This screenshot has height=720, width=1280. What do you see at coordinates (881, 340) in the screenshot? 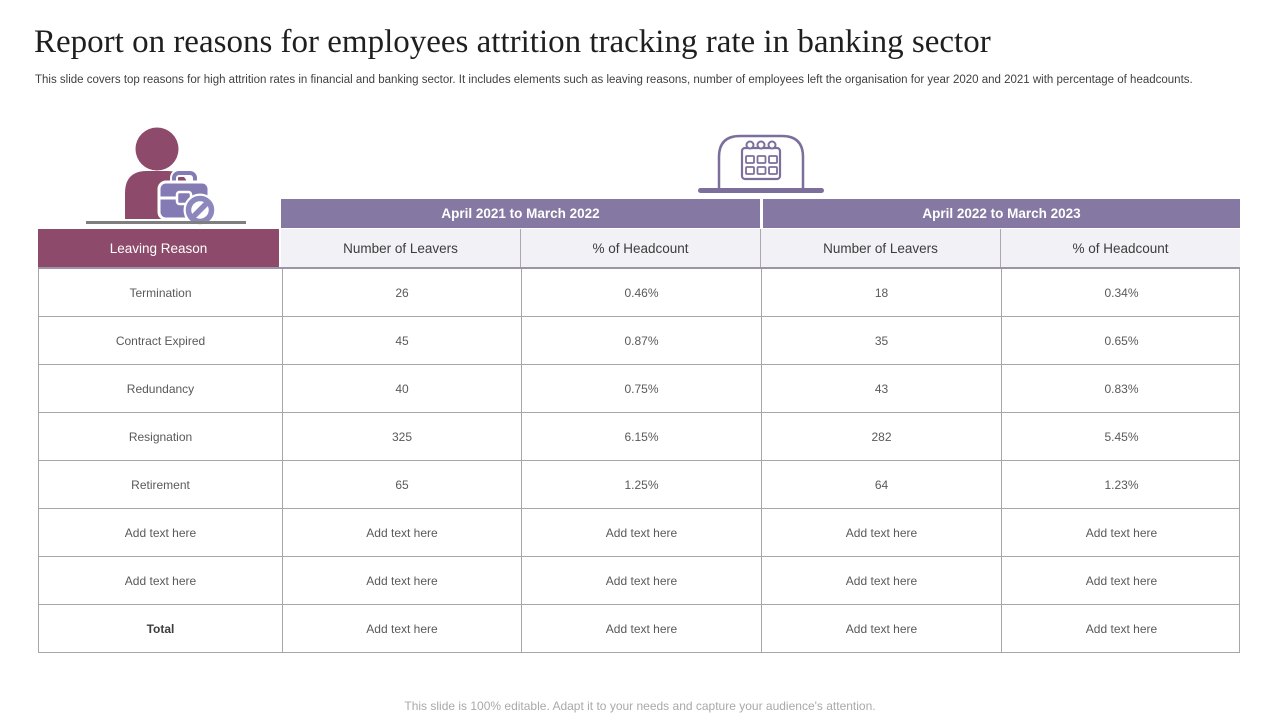
I see `table-cell: 35` at bounding box center [881, 340].